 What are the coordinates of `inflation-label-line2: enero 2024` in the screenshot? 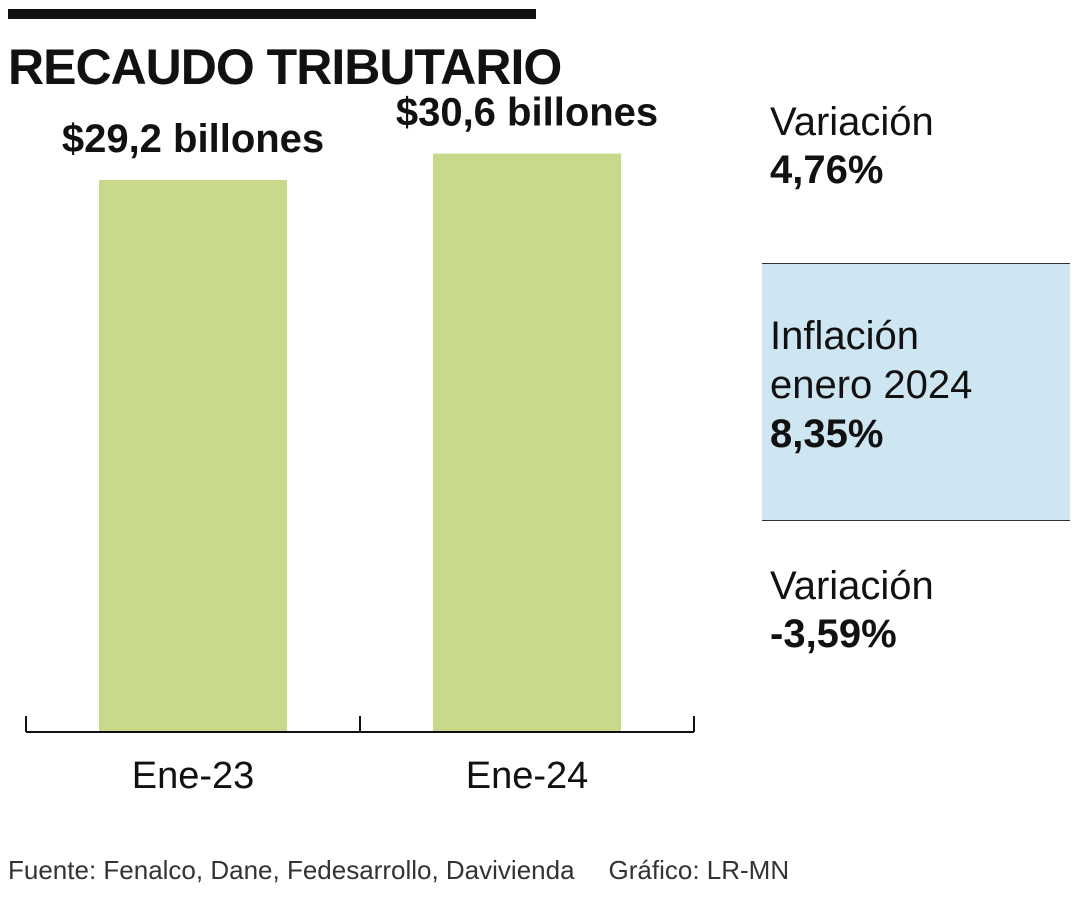 It's located at (871, 384).